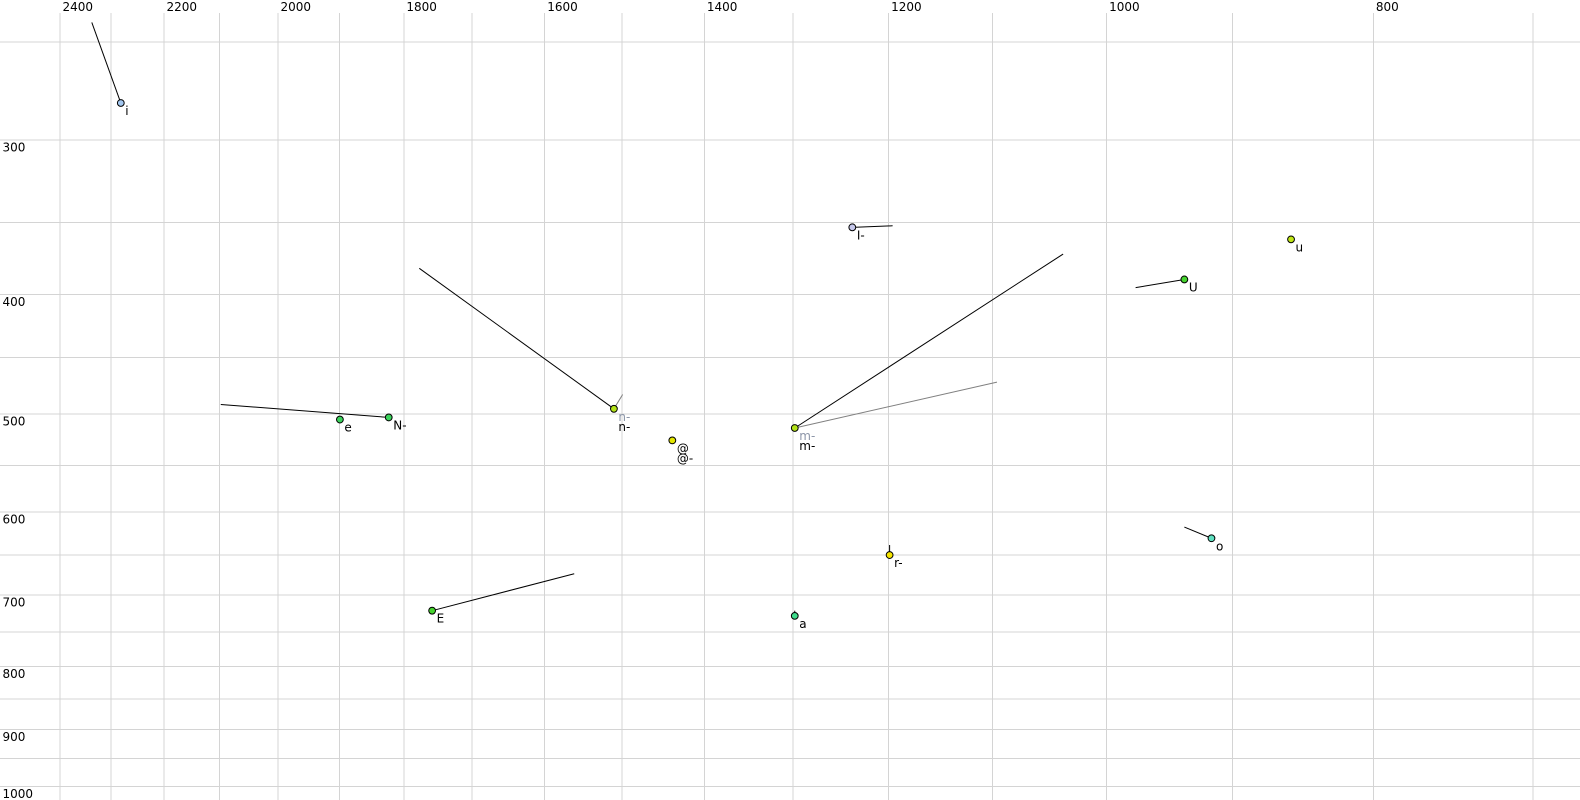 Image resolution: width=1580 pixels, height=800 pixels. Describe the element at coordinates (78, 7) in the screenshot. I see `x-tick-label: 2400` at that location.